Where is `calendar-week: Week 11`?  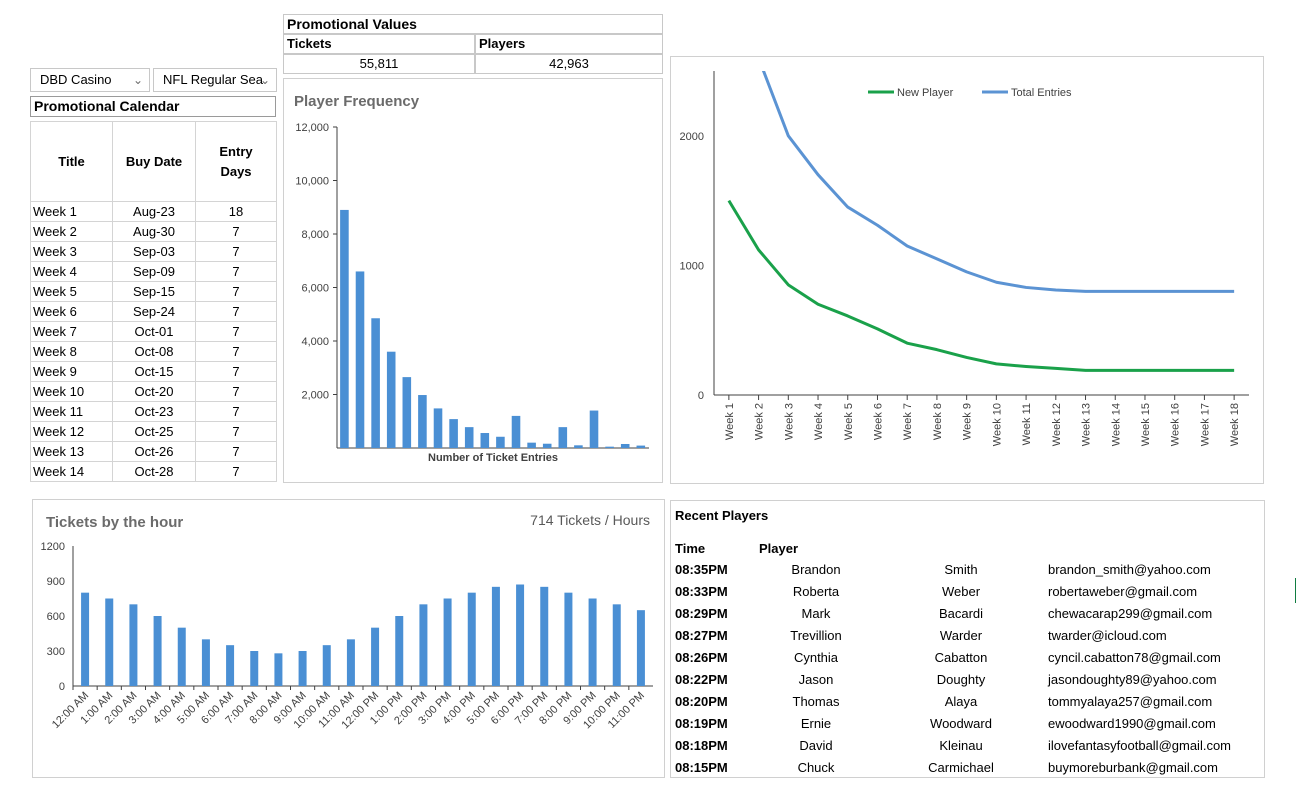
calendar-week: Week 11 is located at coordinates (71, 411).